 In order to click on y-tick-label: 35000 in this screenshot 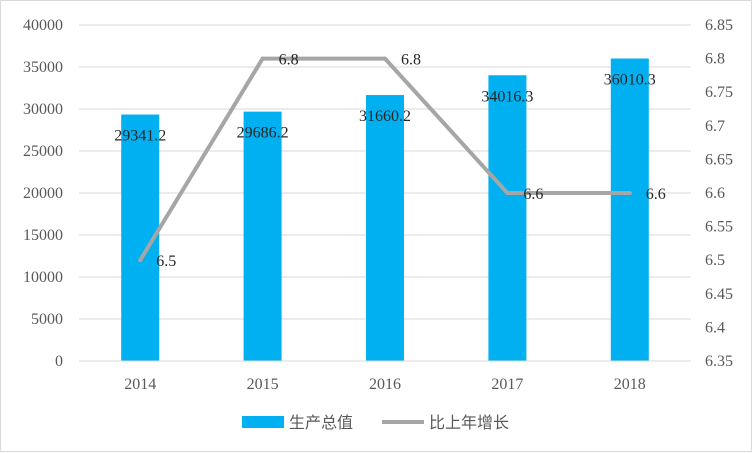, I will do `click(43, 67)`.